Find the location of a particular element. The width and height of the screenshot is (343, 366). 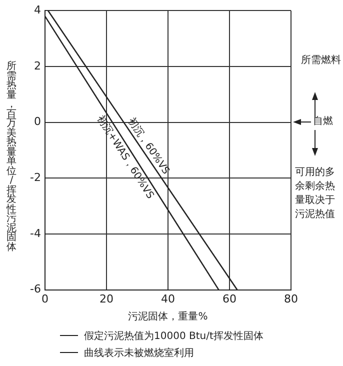

x-tick-label: 80 is located at coordinates (291, 299).